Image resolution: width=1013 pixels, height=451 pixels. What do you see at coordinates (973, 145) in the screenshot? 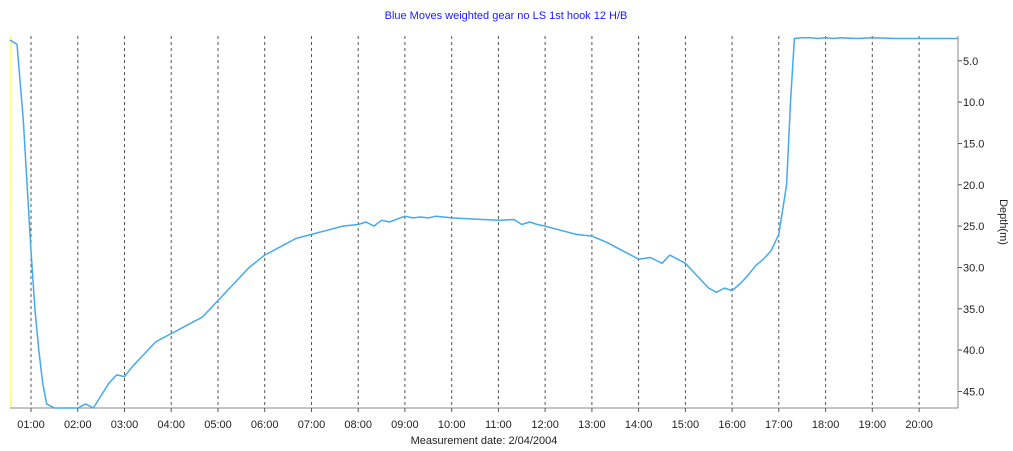
I see `y-tick-label: 15.0` at bounding box center [973, 145].